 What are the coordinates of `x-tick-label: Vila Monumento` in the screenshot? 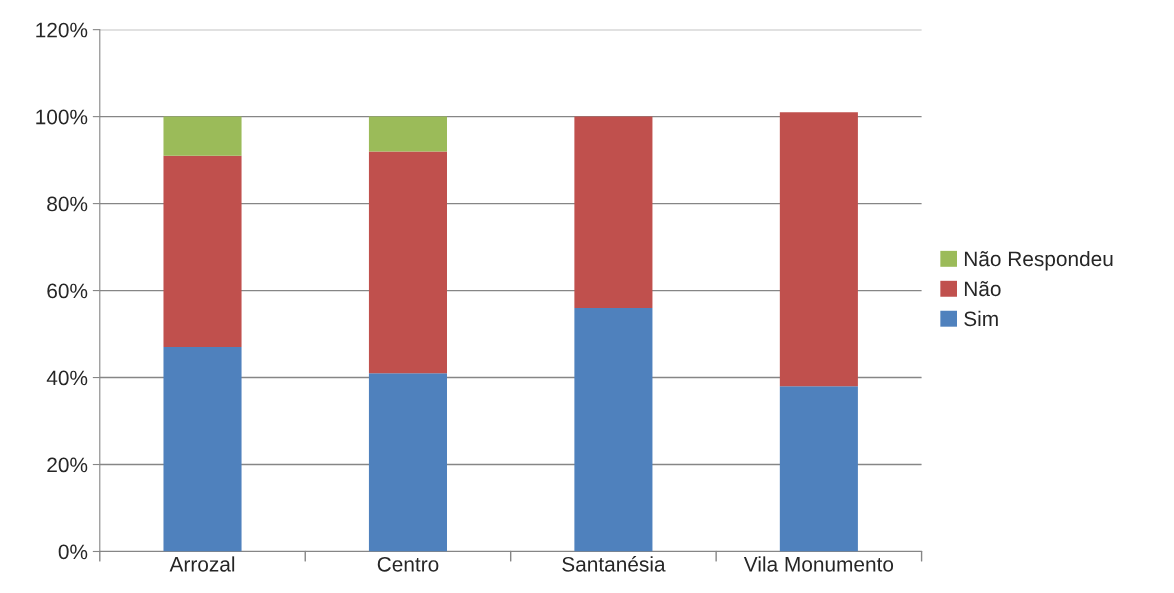 It's located at (818, 564).